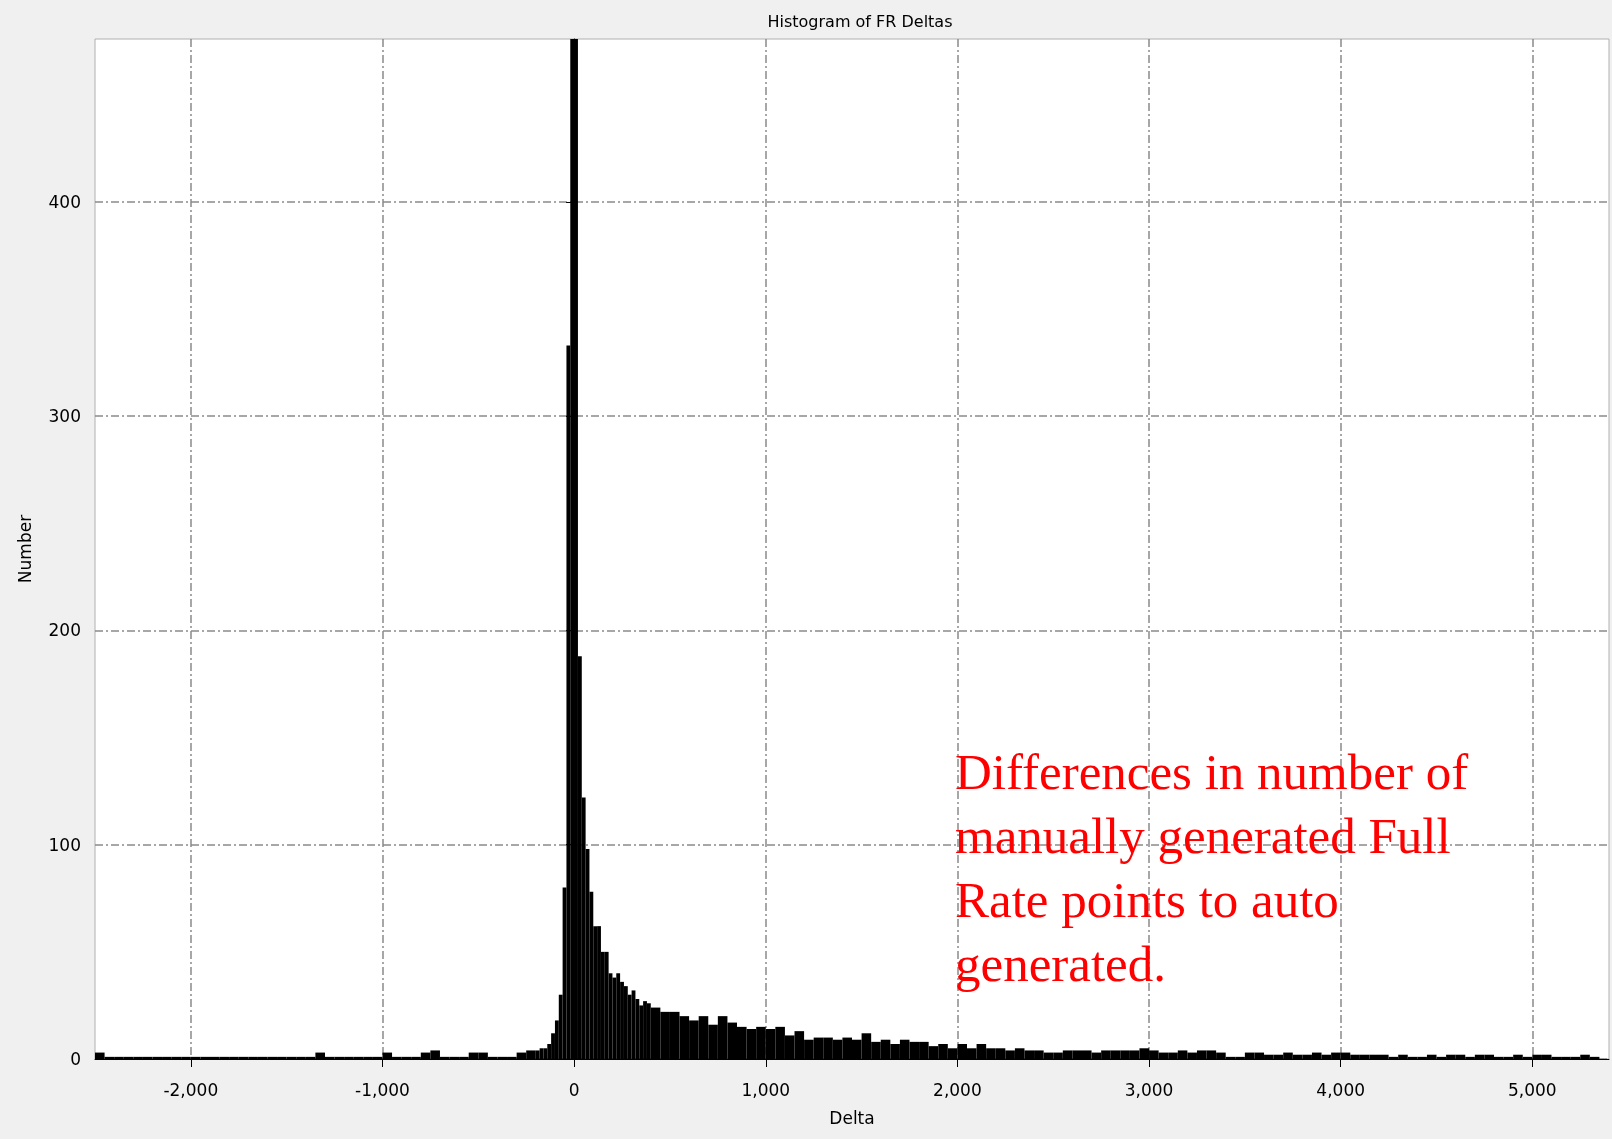 The height and width of the screenshot is (1139, 1612). I want to click on x-tick-label: 4,000, so click(1341, 1089).